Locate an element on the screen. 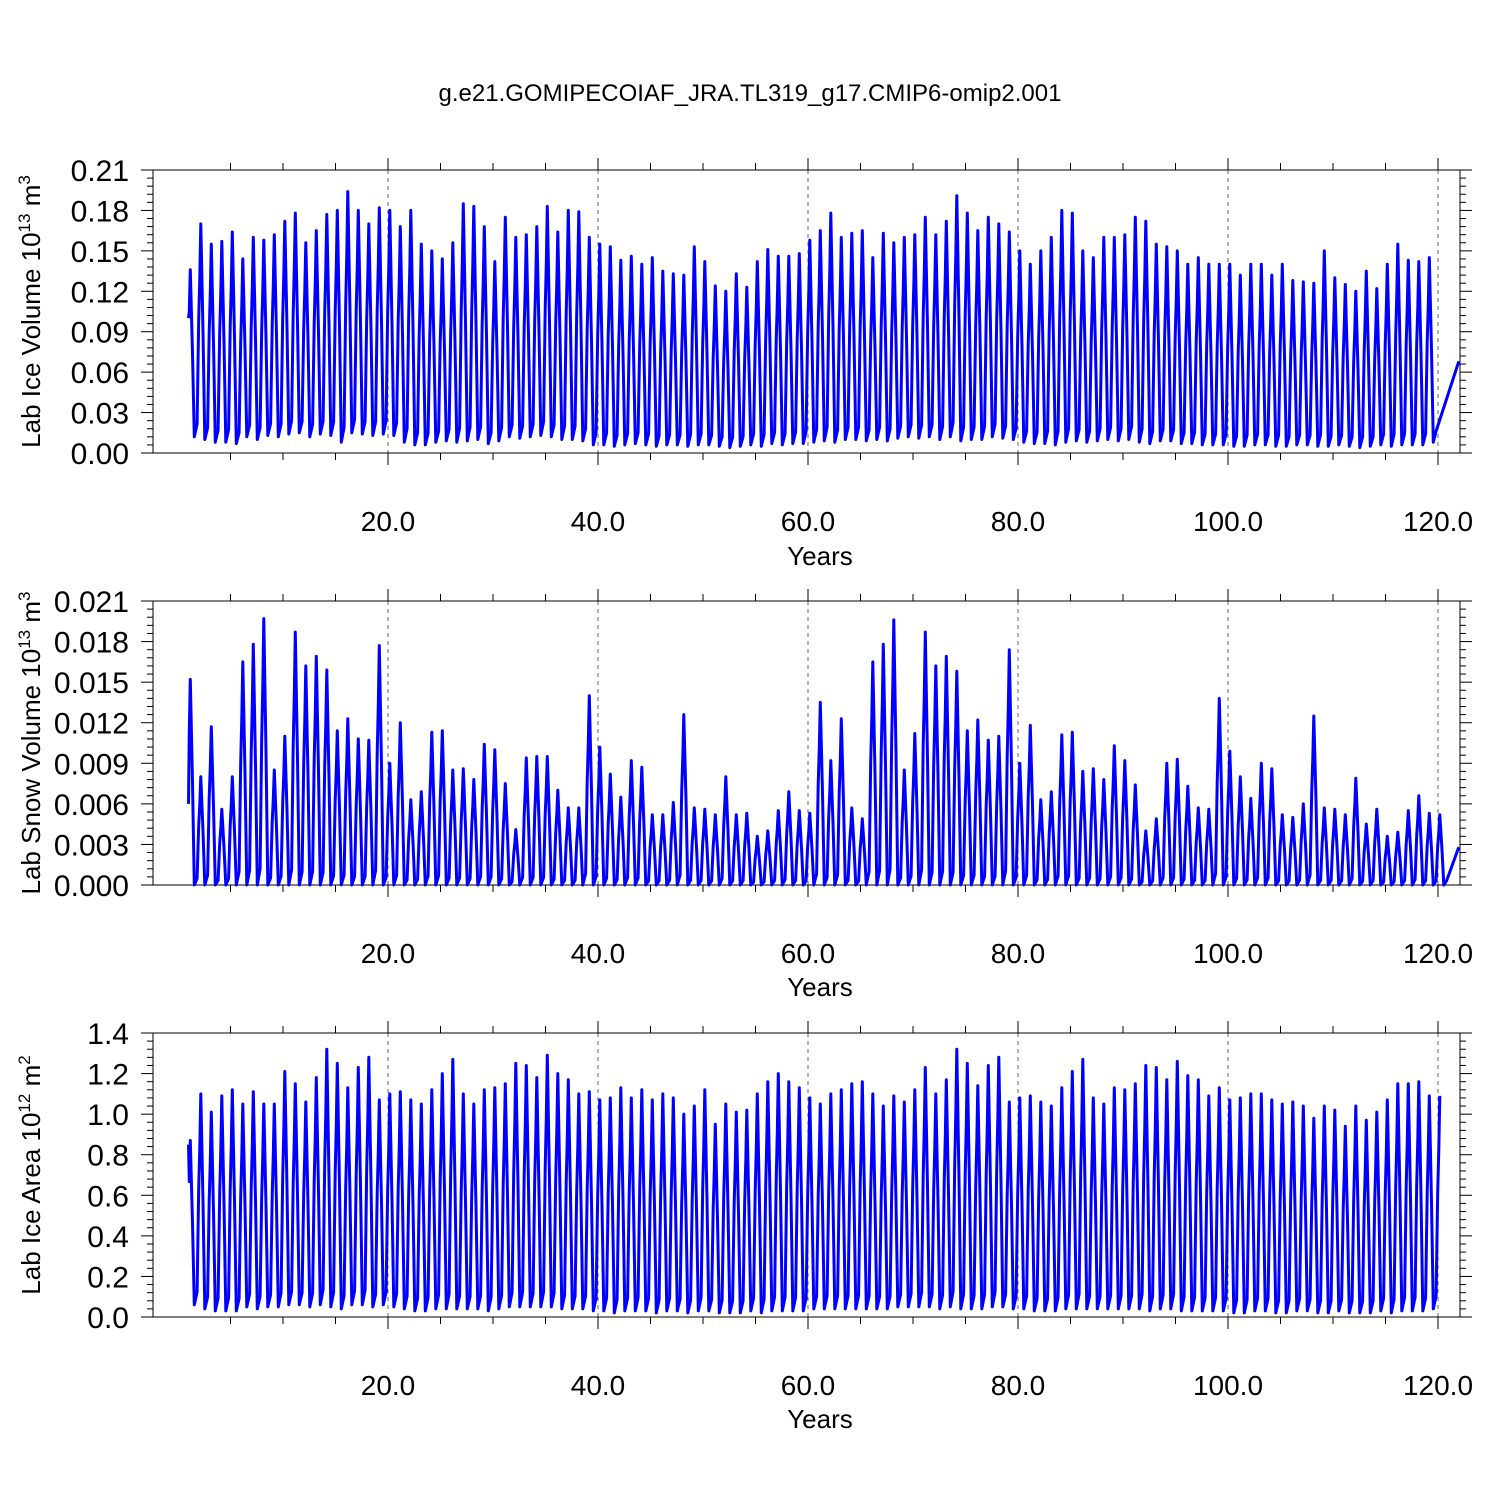  y-tick-label: 0.006 is located at coordinates (91, 805).